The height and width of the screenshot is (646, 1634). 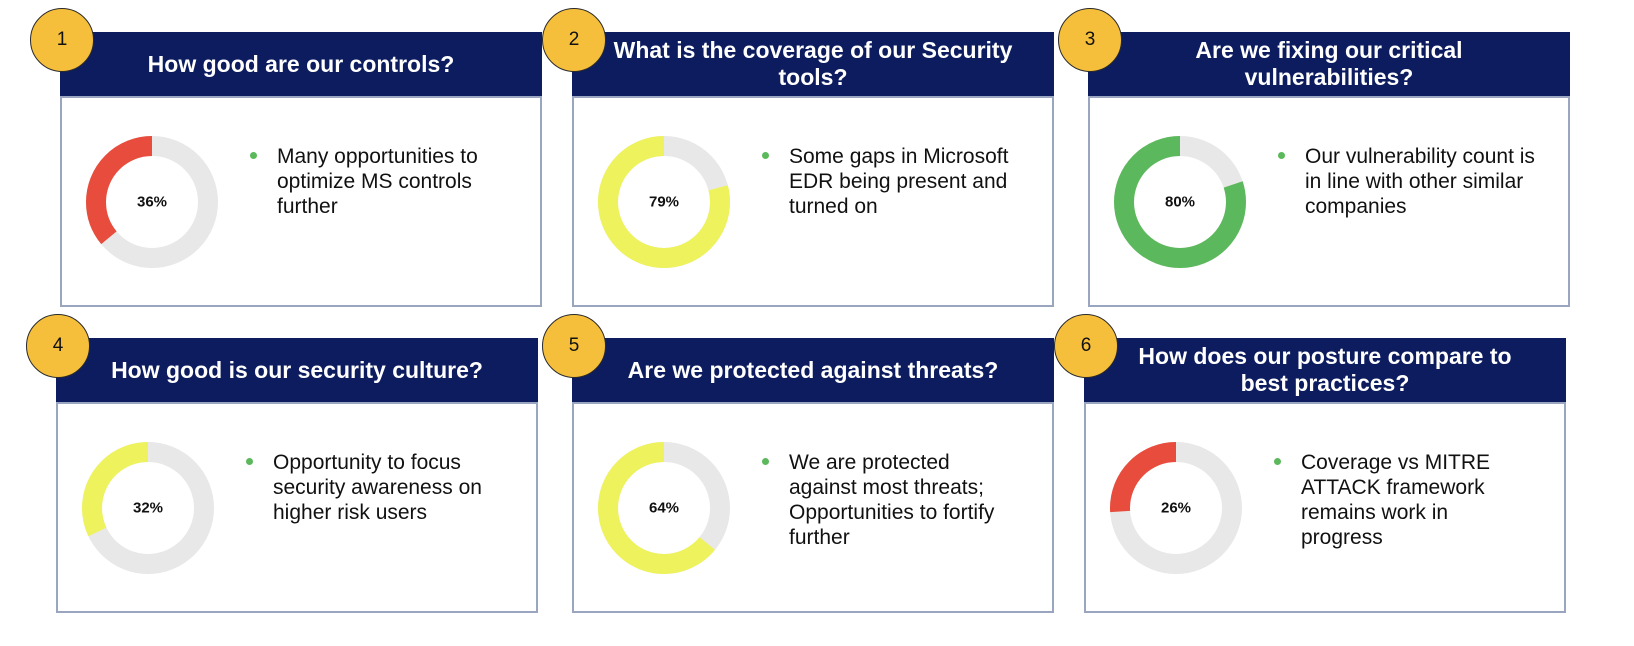 I want to click on card-title: Are we protected against threats?, so click(x=813, y=370).